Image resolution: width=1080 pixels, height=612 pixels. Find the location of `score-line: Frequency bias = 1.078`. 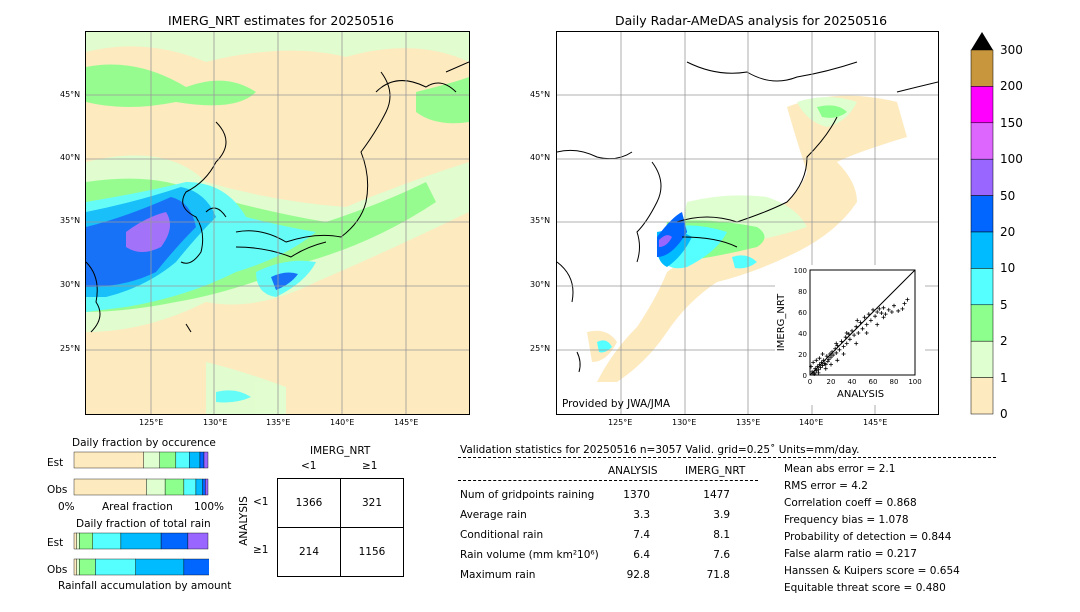

score-line: Frequency bias = 1.078 is located at coordinates (846, 520).